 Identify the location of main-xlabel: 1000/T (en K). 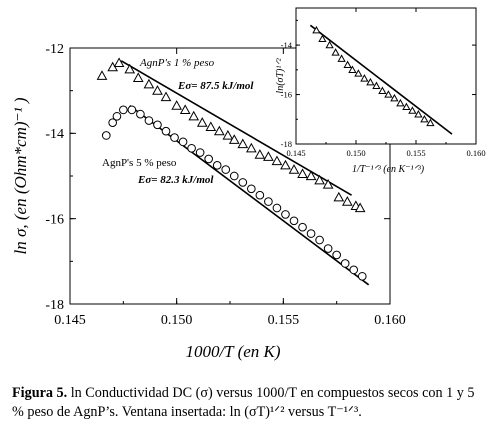
(232, 351).